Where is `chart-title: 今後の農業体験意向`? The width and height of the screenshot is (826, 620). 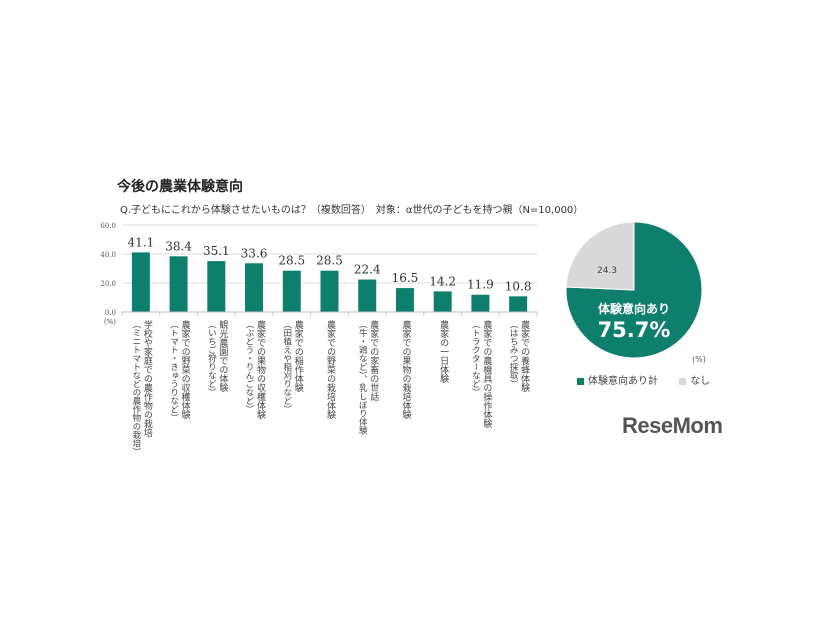
chart-title: 今後の農業体験意向 is located at coordinates (180, 187).